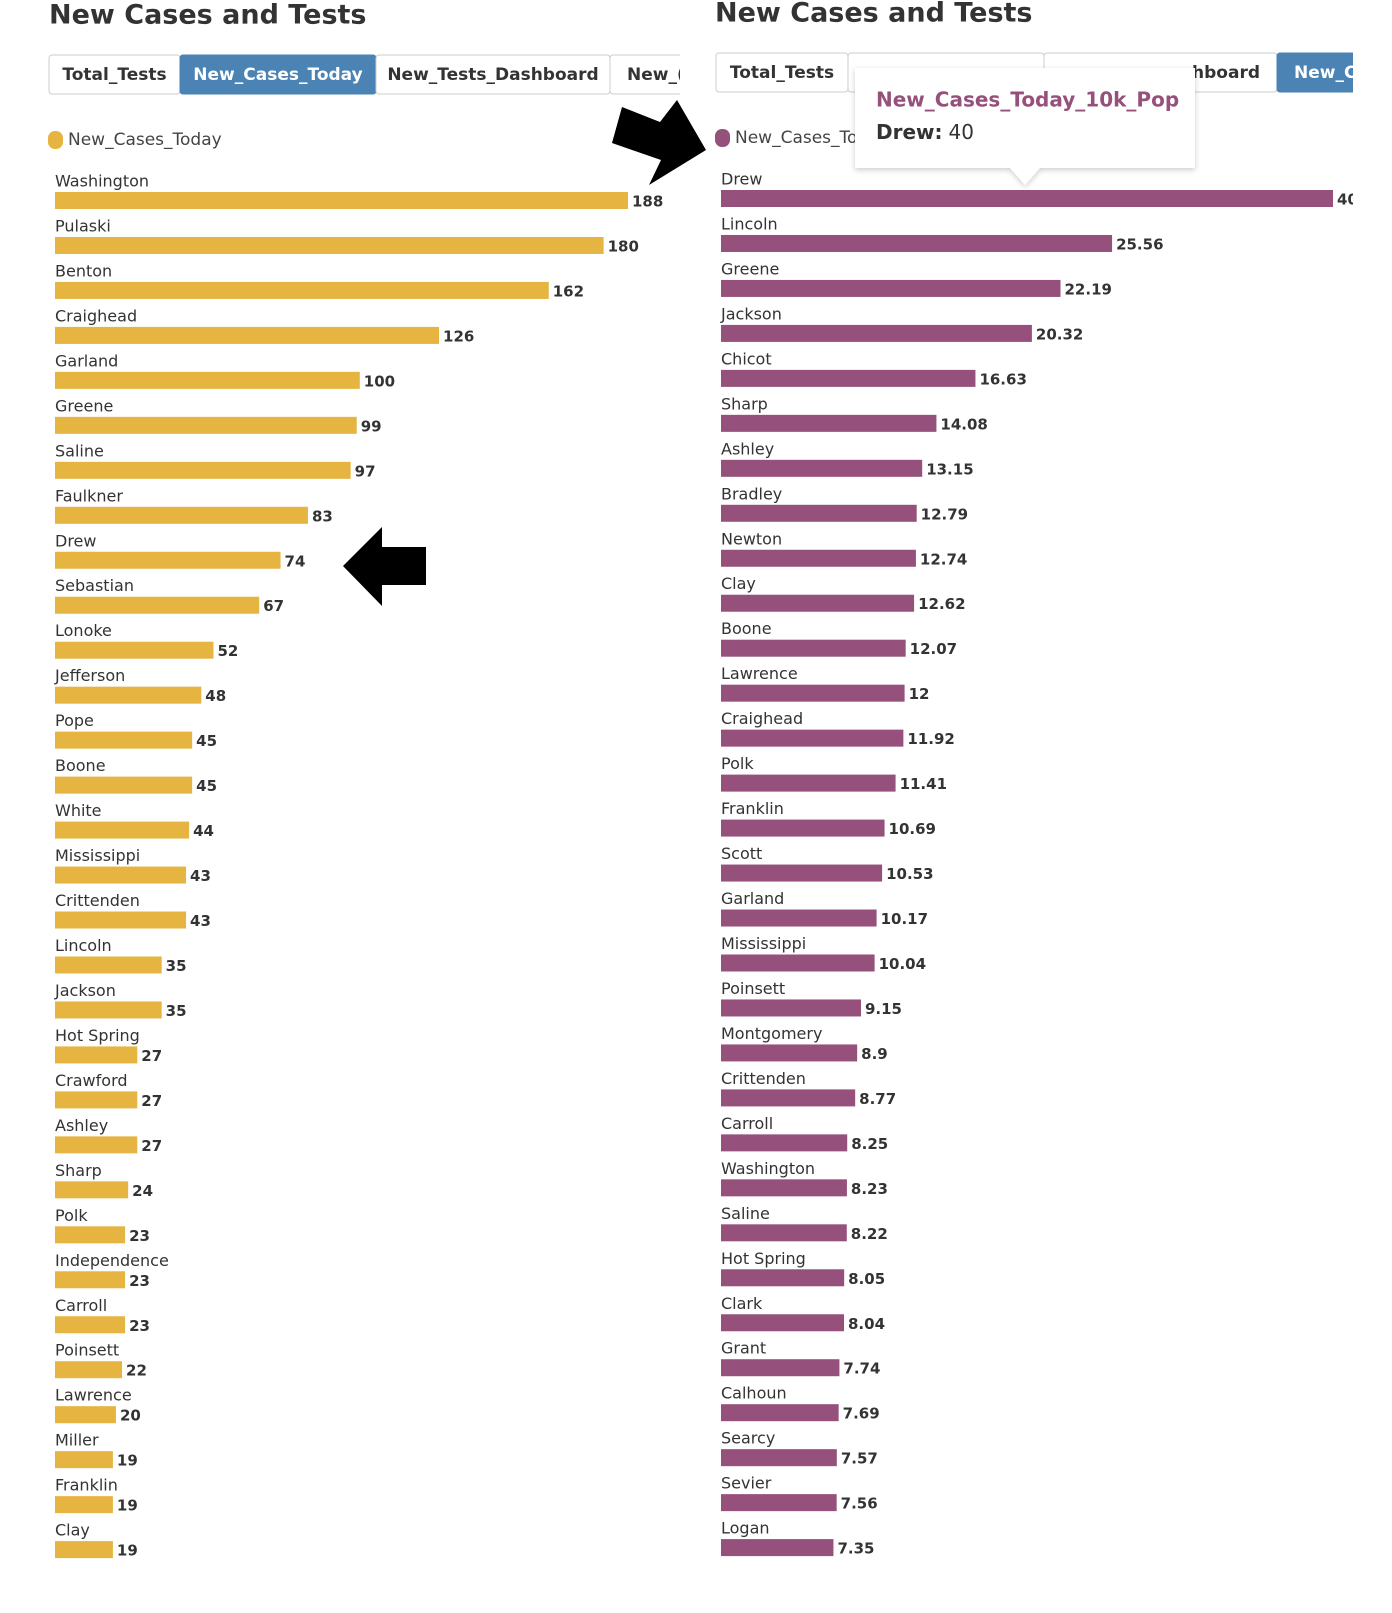 The width and height of the screenshot is (1392, 1613). What do you see at coordinates (1226, 73) in the screenshot?
I see `tab-label: hboard` at bounding box center [1226, 73].